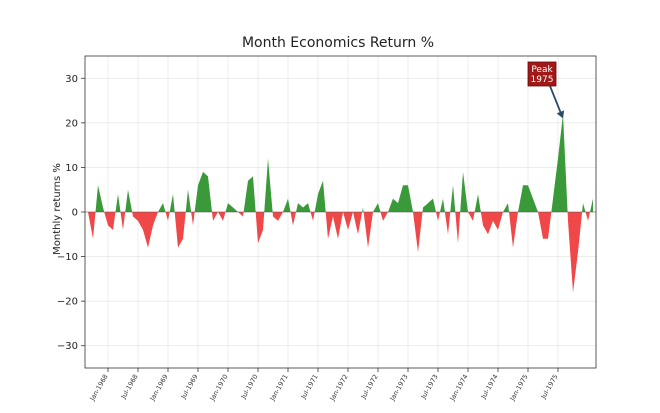  What do you see at coordinates (67, 302) in the screenshot?
I see `y-tick-label: −20` at bounding box center [67, 302].